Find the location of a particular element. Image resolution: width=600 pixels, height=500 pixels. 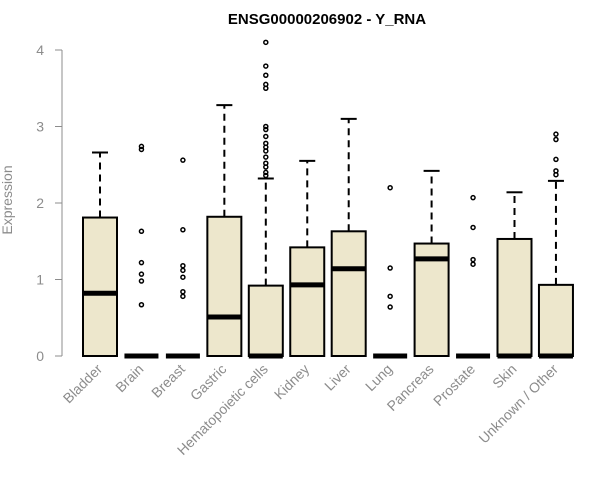

y-tick-label: 2 is located at coordinates (40, 203).